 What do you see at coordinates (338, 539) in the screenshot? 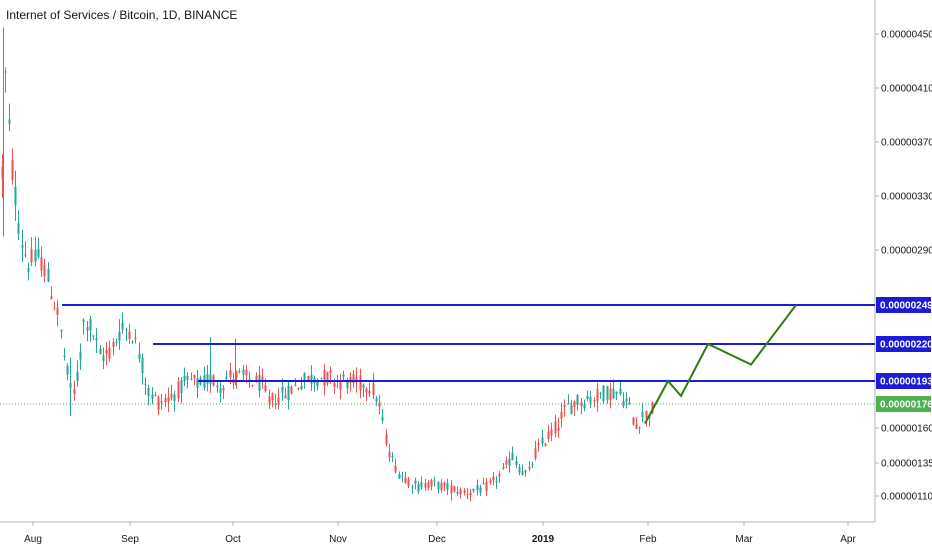
I see `x-tick-label: Nov` at bounding box center [338, 539].